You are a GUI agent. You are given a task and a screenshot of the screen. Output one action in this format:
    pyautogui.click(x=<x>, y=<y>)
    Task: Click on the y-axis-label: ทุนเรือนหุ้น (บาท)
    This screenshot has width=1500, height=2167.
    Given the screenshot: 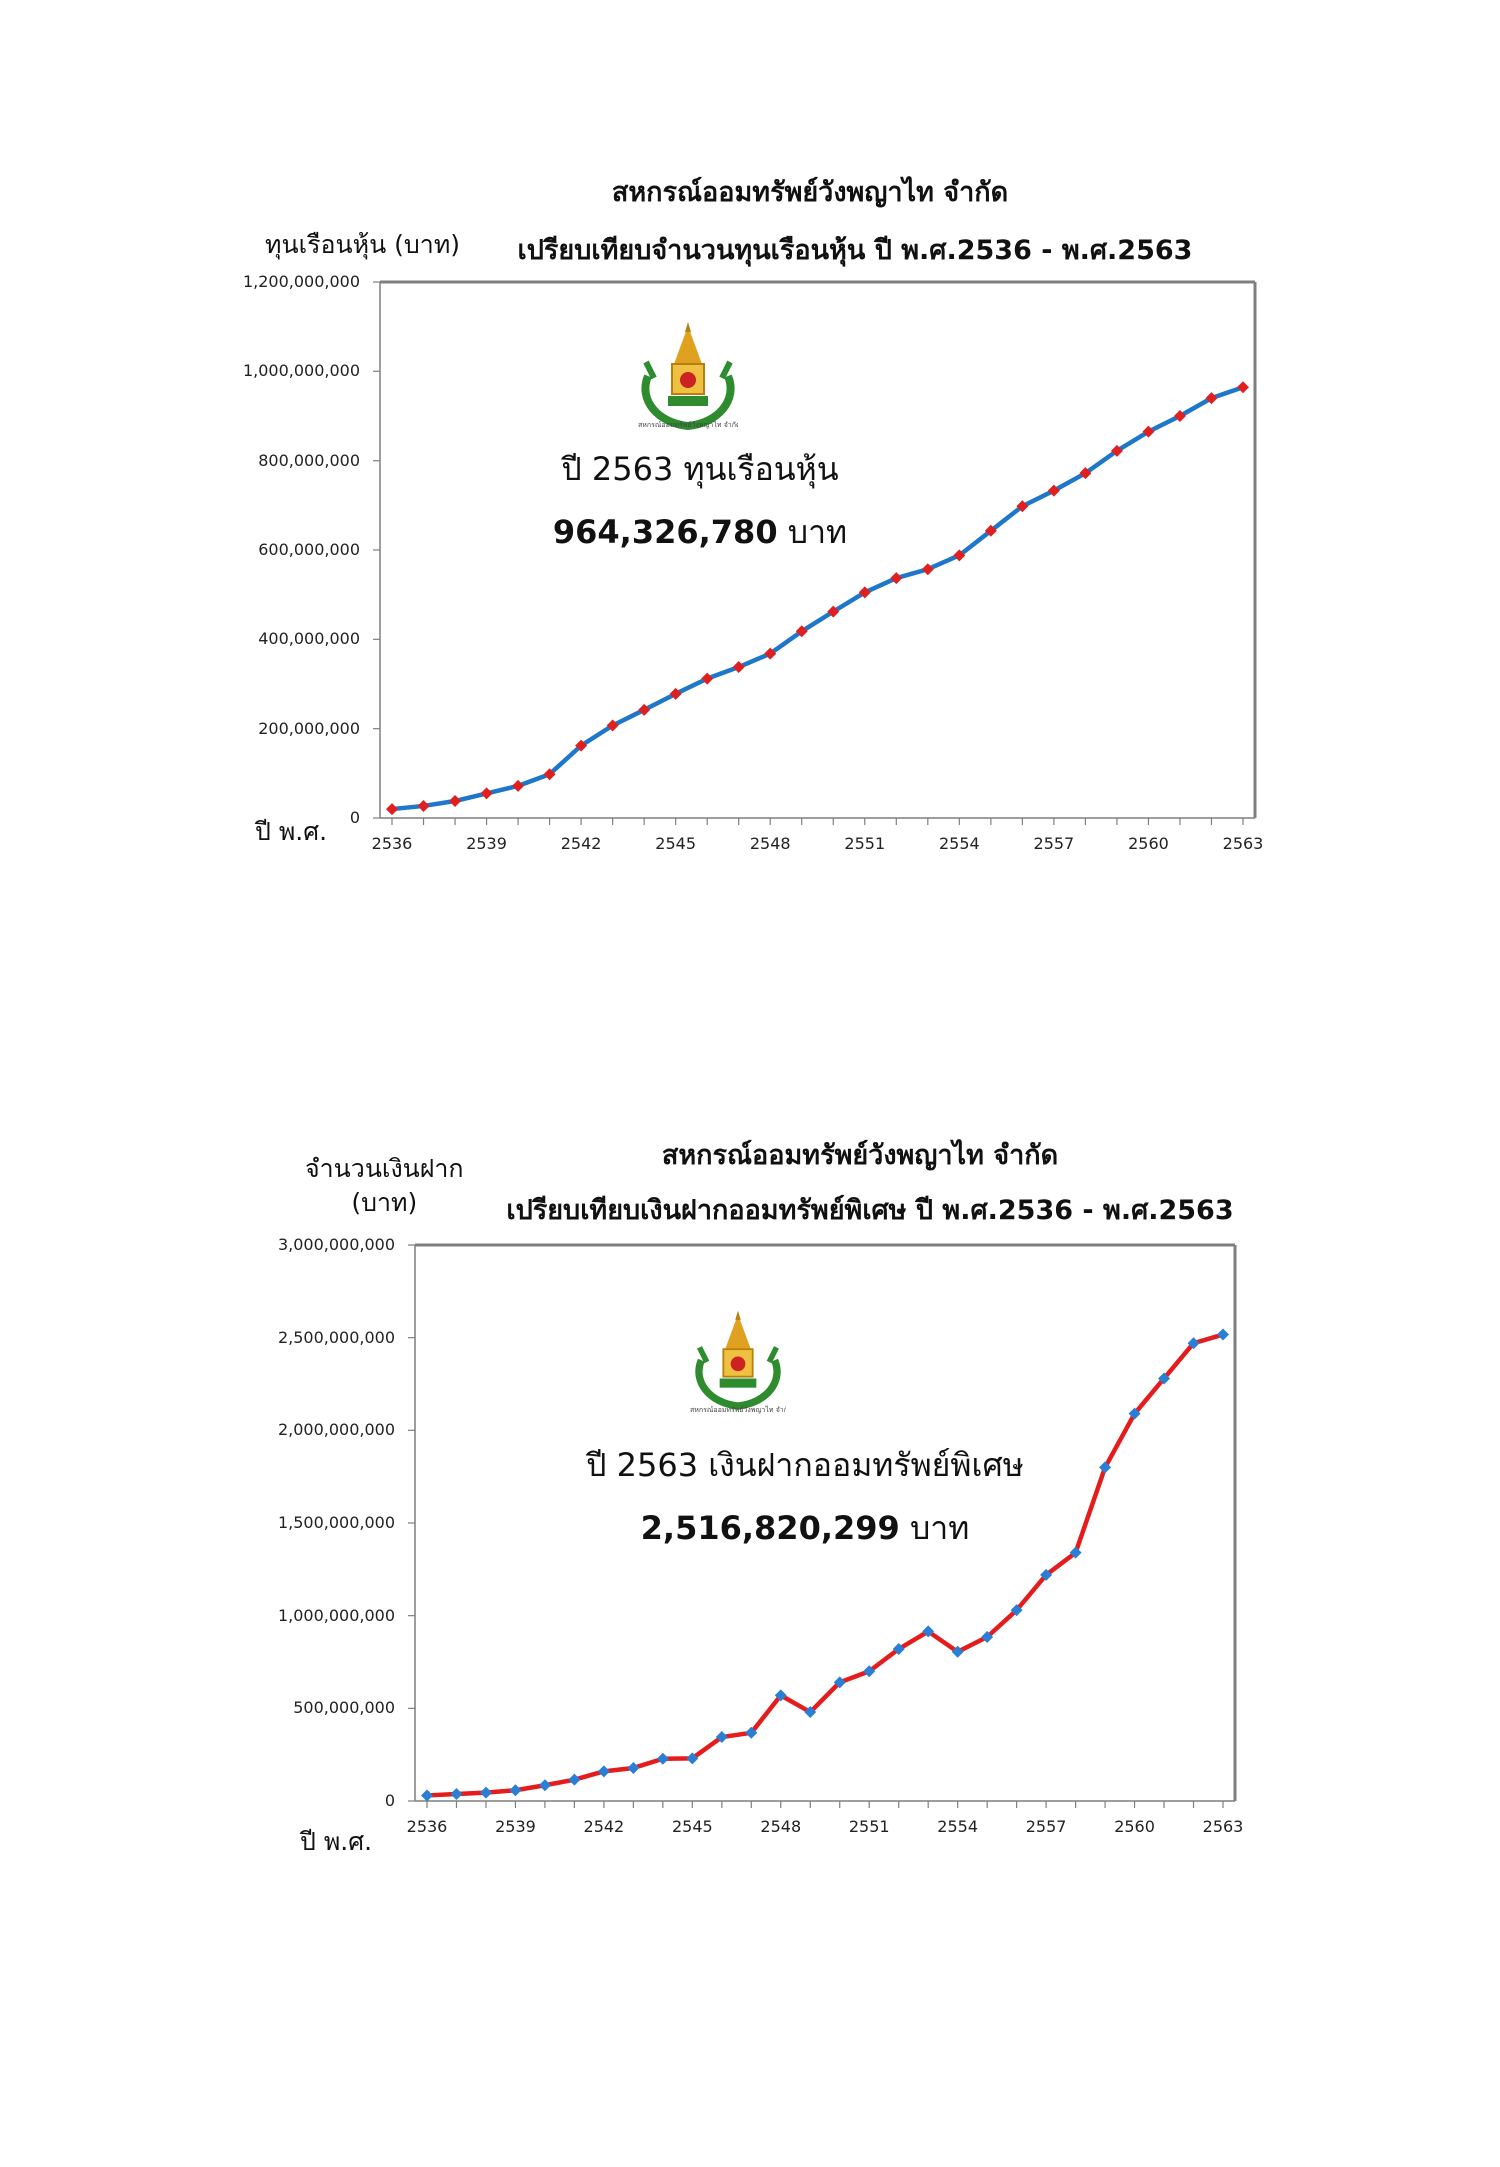 What is the action you would take?
    pyautogui.click(x=363, y=244)
    